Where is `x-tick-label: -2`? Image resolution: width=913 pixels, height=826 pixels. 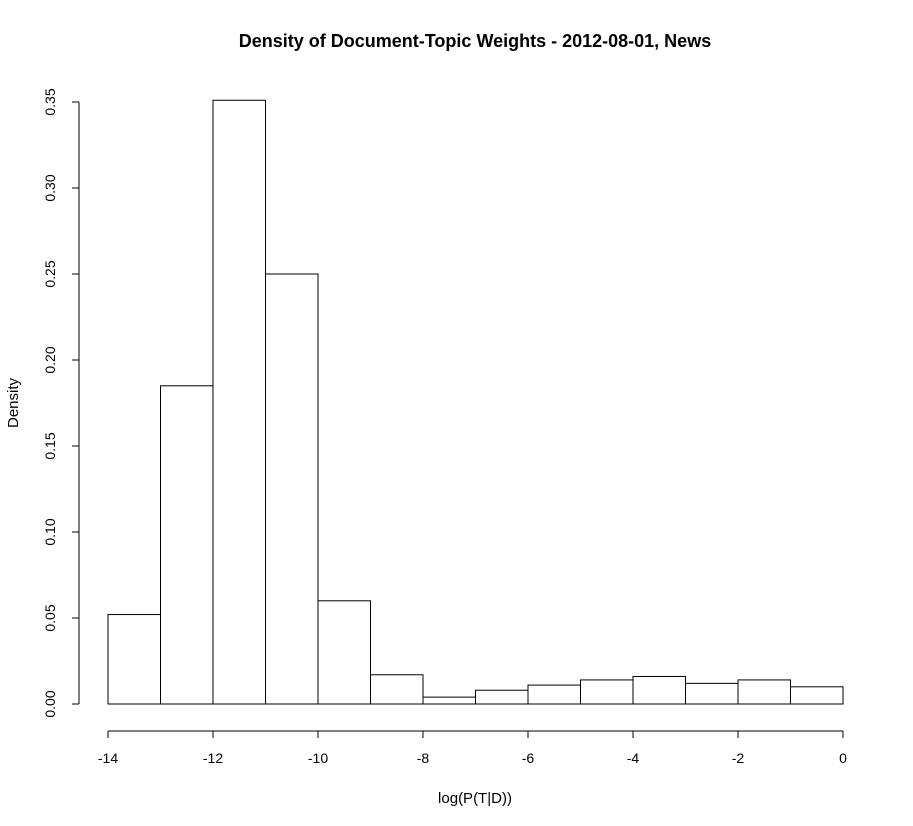
x-tick-label: -2 is located at coordinates (738, 758).